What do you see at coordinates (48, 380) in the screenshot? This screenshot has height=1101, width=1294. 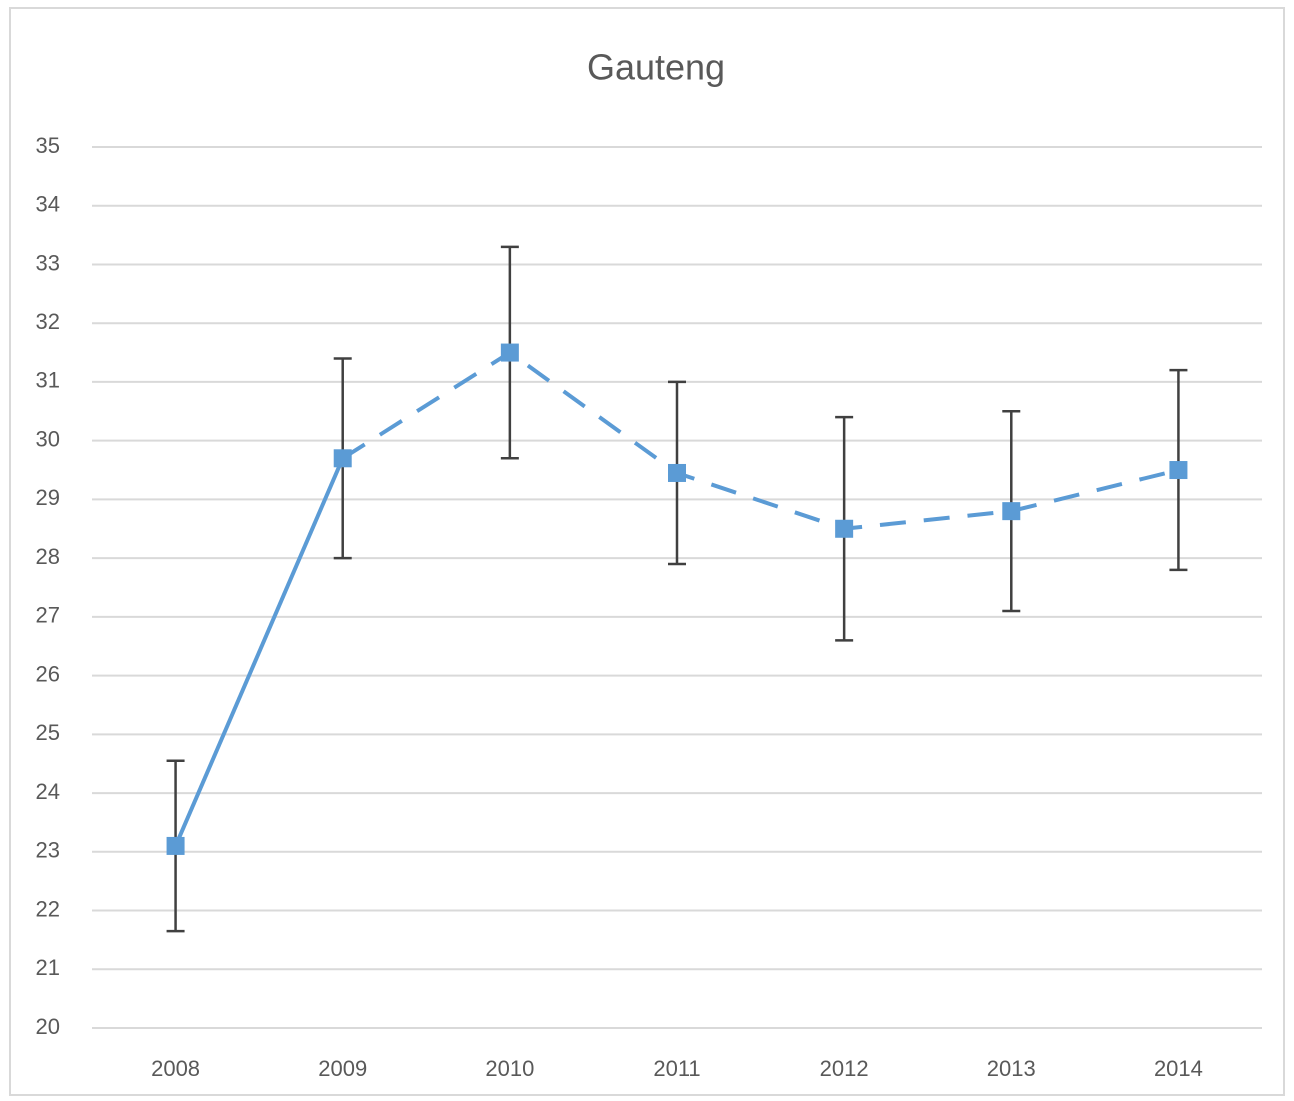 I see `y-tick-label: 31` at bounding box center [48, 380].